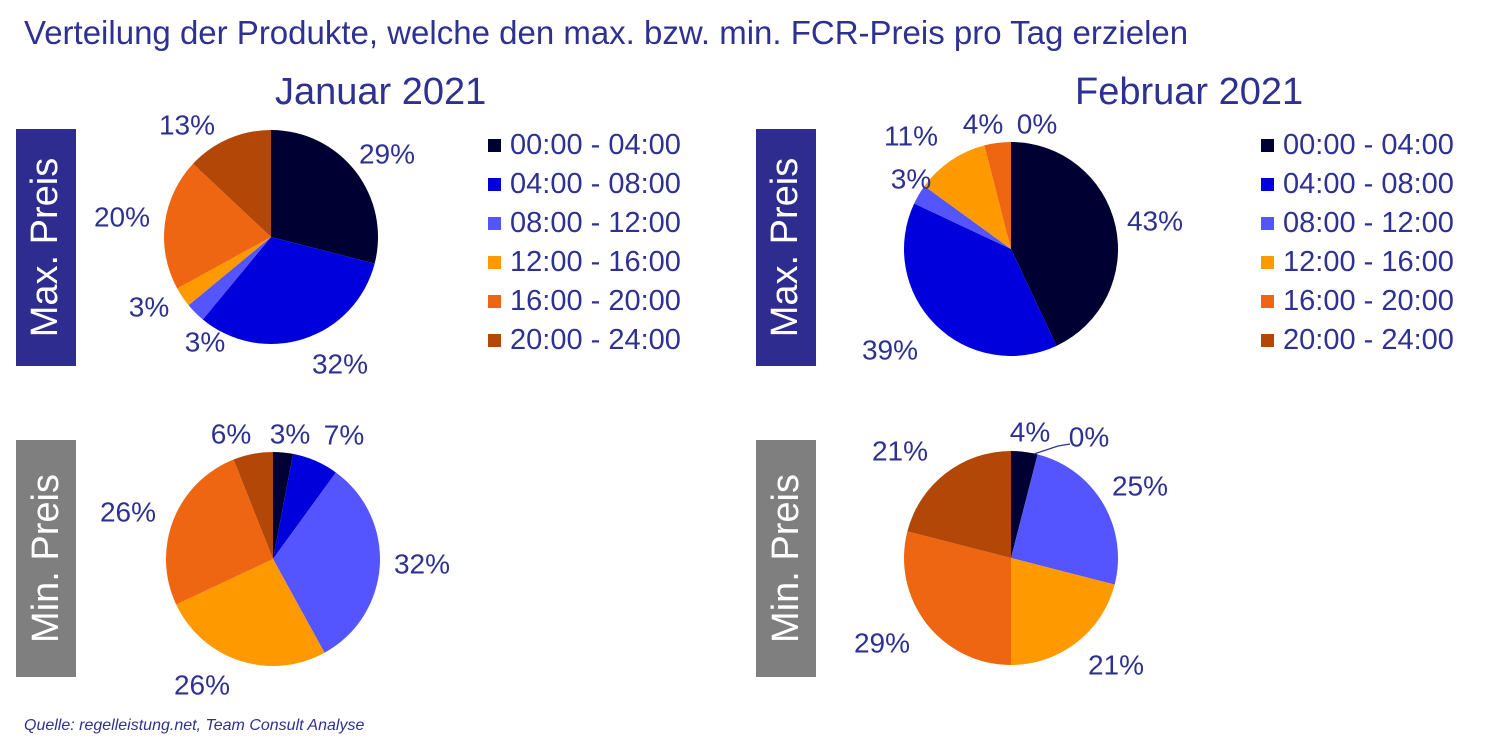  I want to click on row-label-min-februar: Min. Preis, so click(786, 558).